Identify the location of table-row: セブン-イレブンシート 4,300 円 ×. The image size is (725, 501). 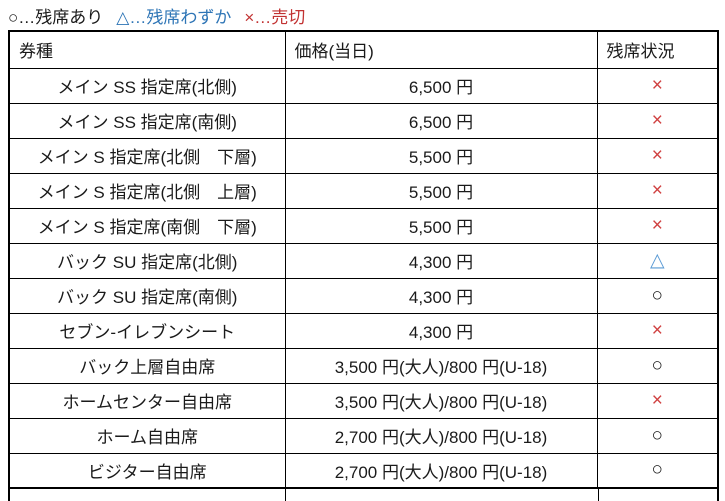
(363, 330).